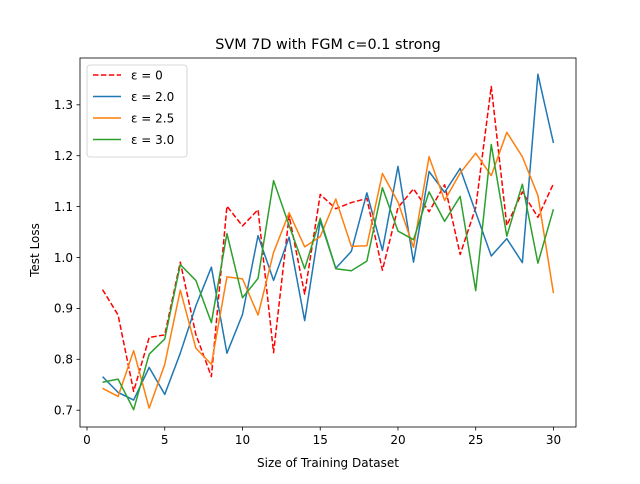 This screenshot has width=640, height=484. What do you see at coordinates (328, 463) in the screenshot?
I see `x-axis-label: Size of Training Dataset` at bounding box center [328, 463].